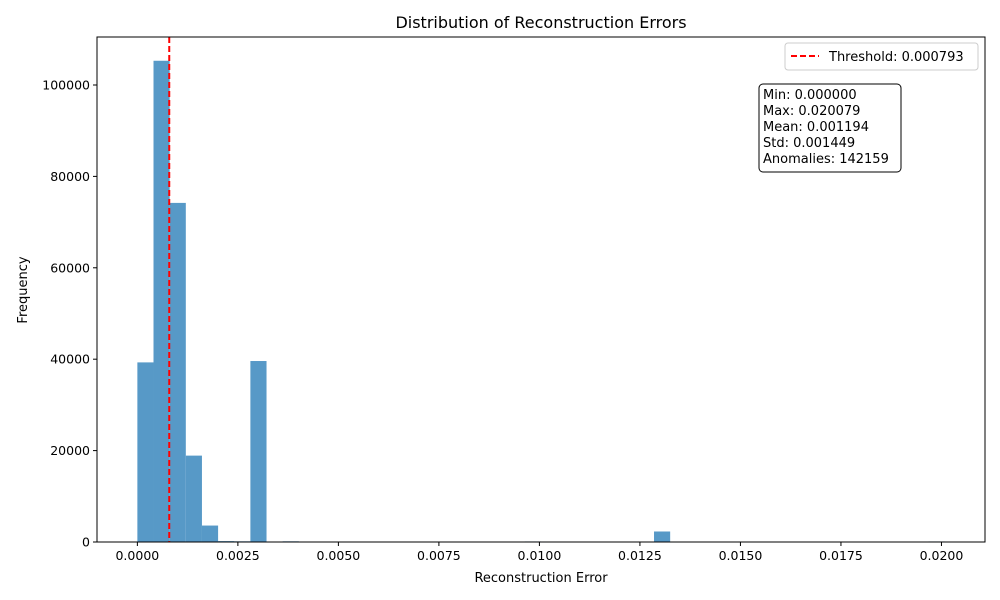  Describe the element at coordinates (640, 555) in the screenshot. I see `x-tick-label: 0.0125` at that location.